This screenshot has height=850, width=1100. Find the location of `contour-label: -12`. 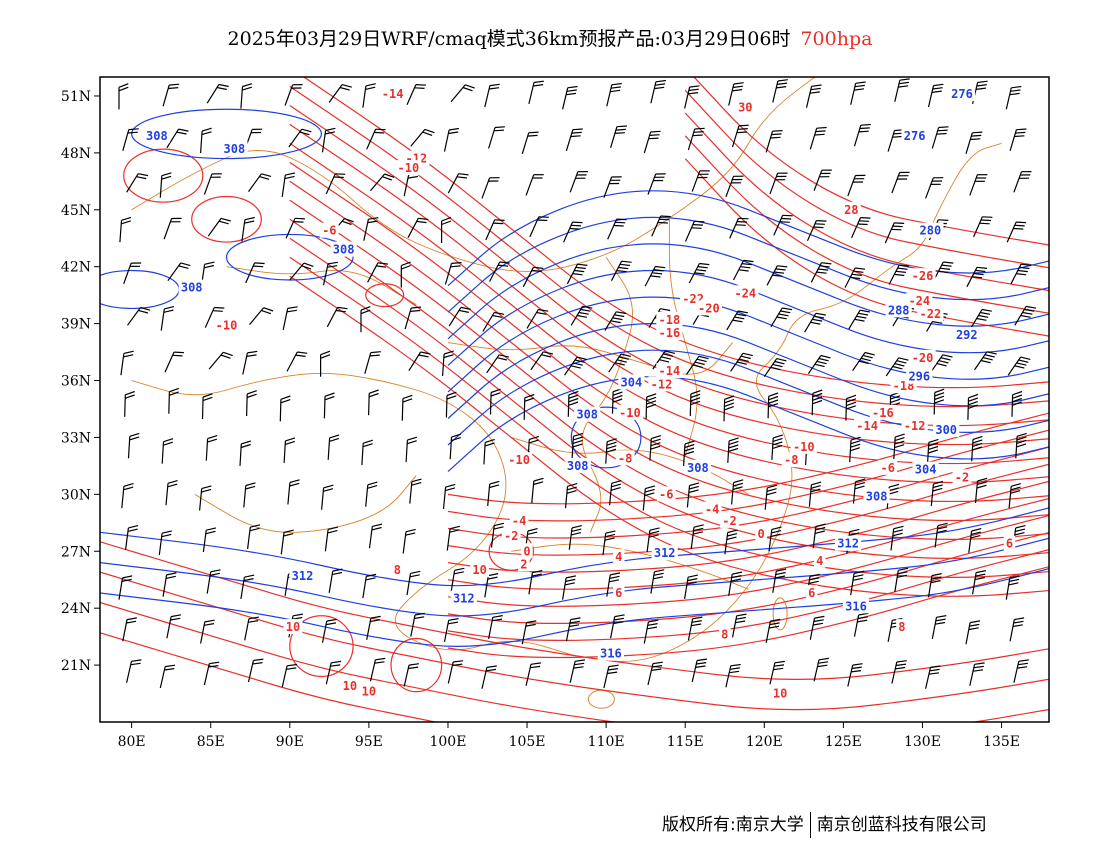

contour-label: -12 is located at coordinates (662, 384).